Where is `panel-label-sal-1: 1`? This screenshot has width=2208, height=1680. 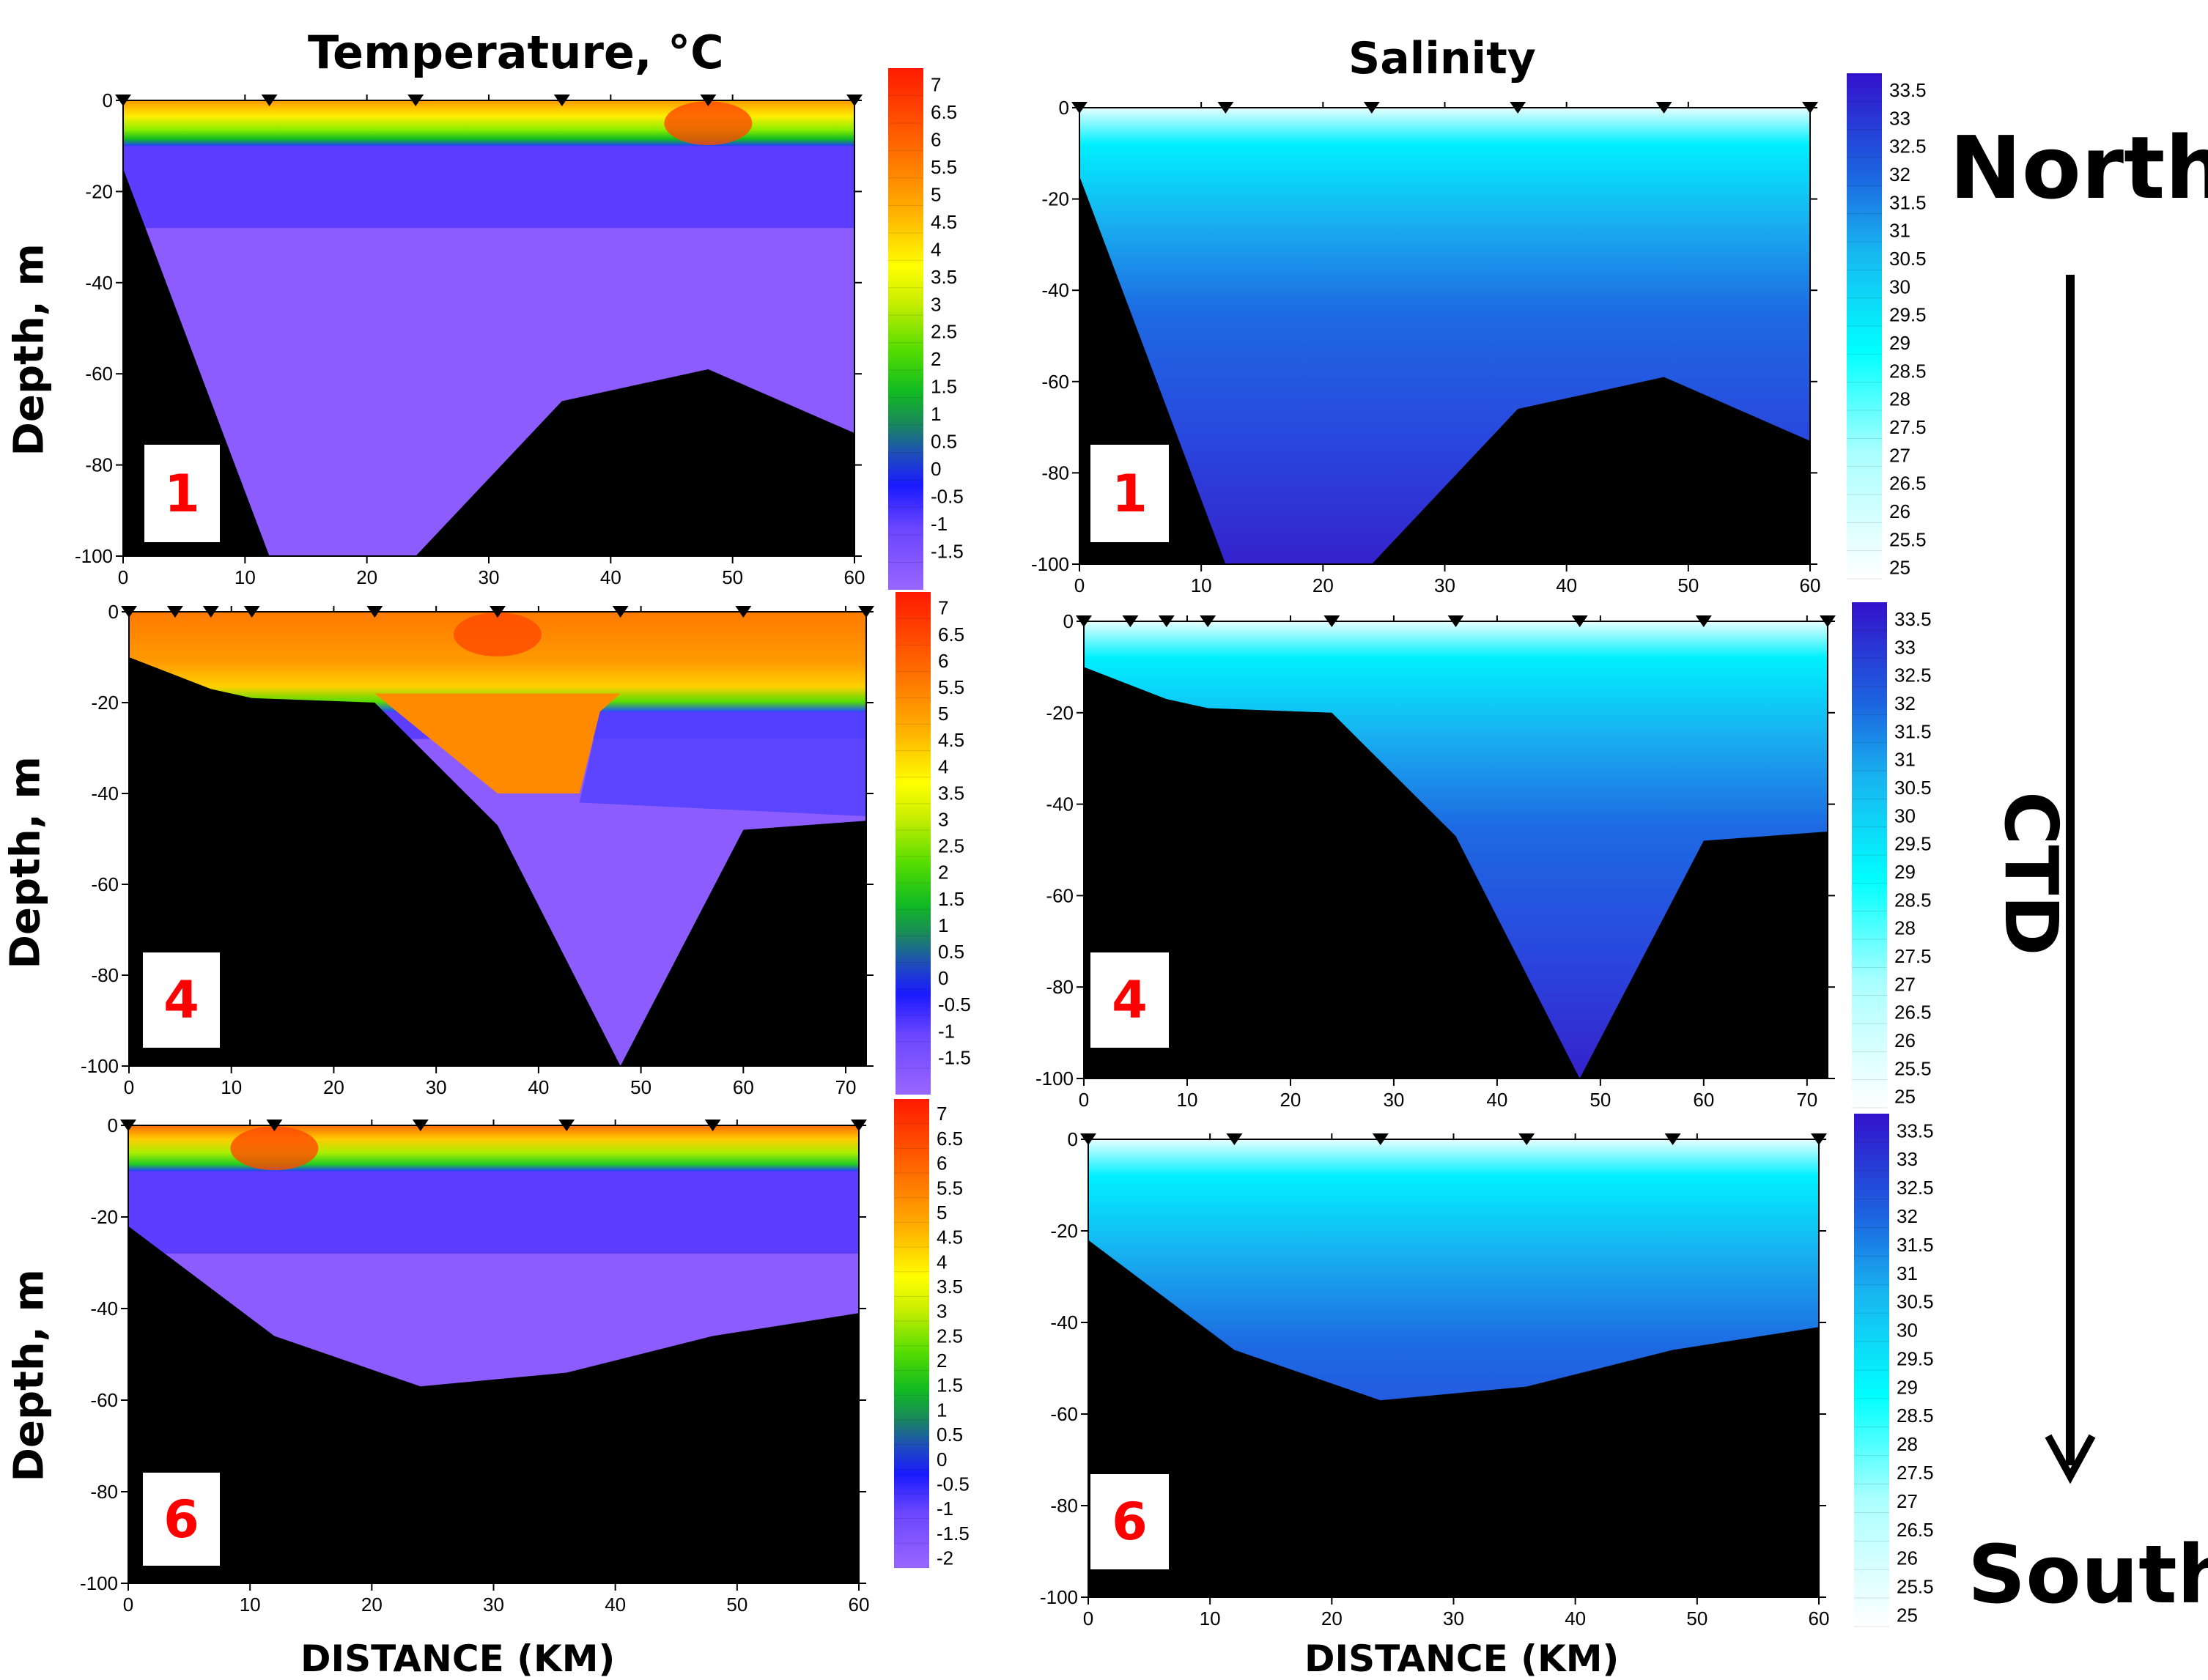
panel-label-sal-1: 1 is located at coordinates (1129, 494).